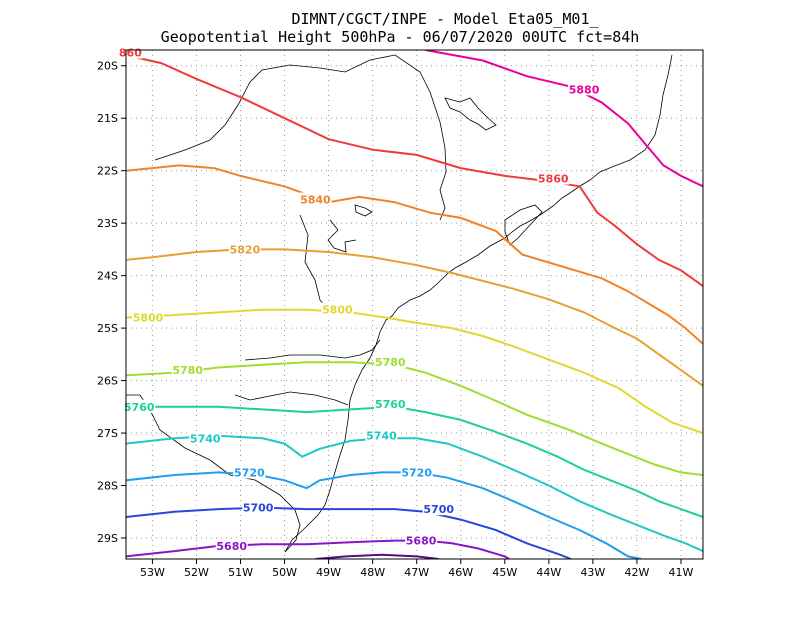 The image size is (800, 618). Describe the element at coordinates (523, 225) in the screenshot. I see `bay` at that location.